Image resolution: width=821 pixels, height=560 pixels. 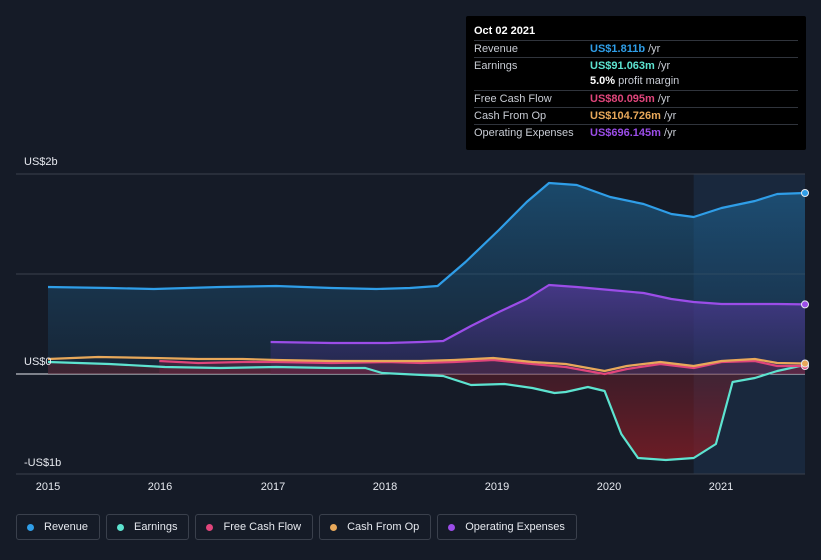 What do you see at coordinates (496, 66) in the screenshot?
I see `tooltip-label: Earnings` at bounding box center [496, 66].